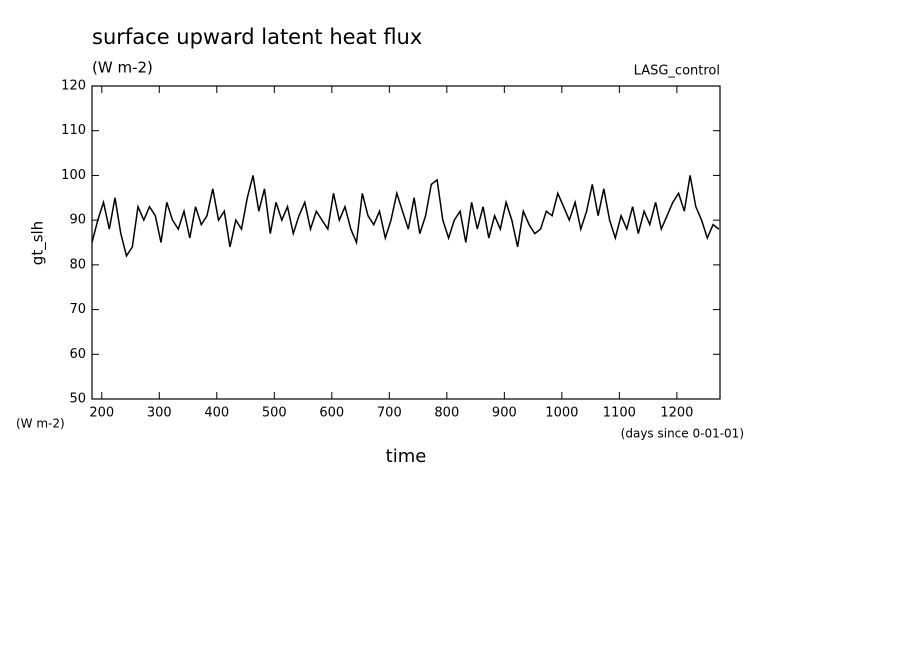 This screenshot has height=654, width=904. Describe the element at coordinates (676, 413) in the screenshot. I see `x-tick-label: 1200` at that location.